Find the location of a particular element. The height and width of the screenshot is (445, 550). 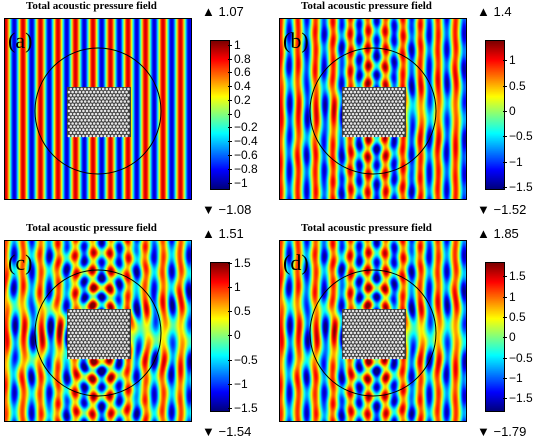

field-overlay is located at coordinates (373, 333).